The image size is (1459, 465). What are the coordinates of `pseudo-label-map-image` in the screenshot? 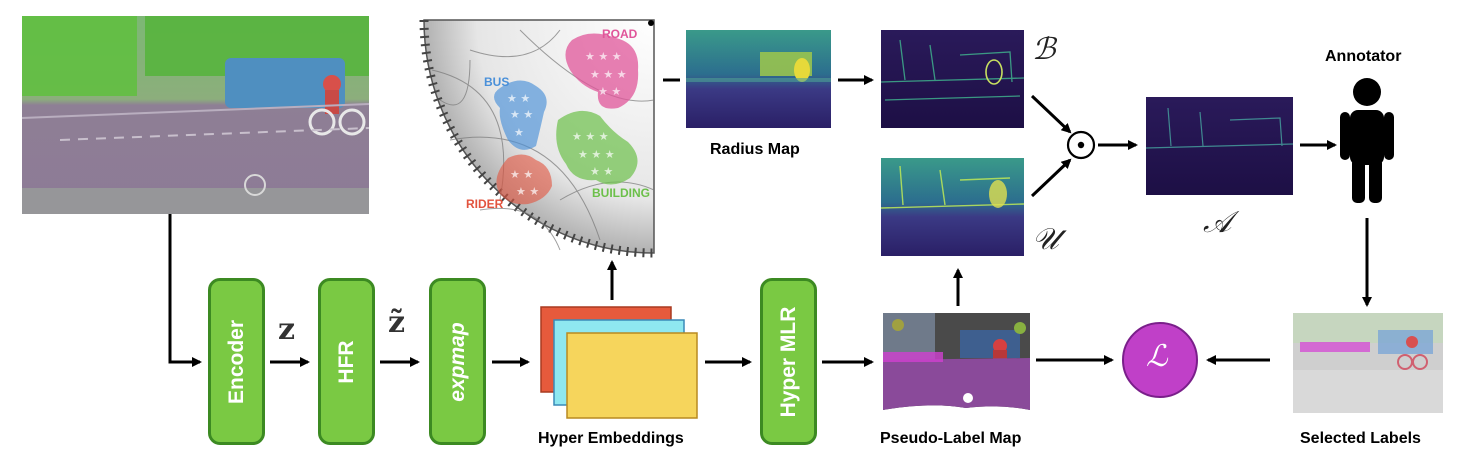 It's located at (956, 361).